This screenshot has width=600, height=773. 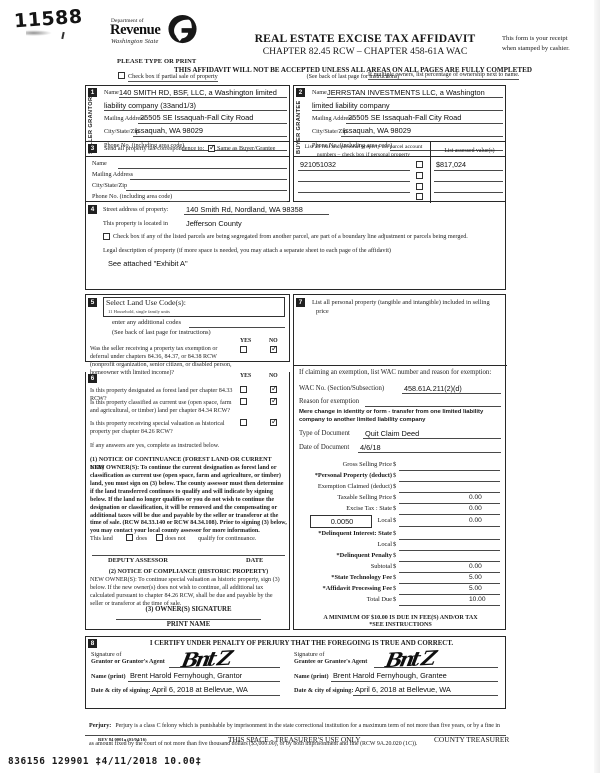 I want to click on buyer-citystatezip-label: City/State/Zip, so click(x=330, y=131).